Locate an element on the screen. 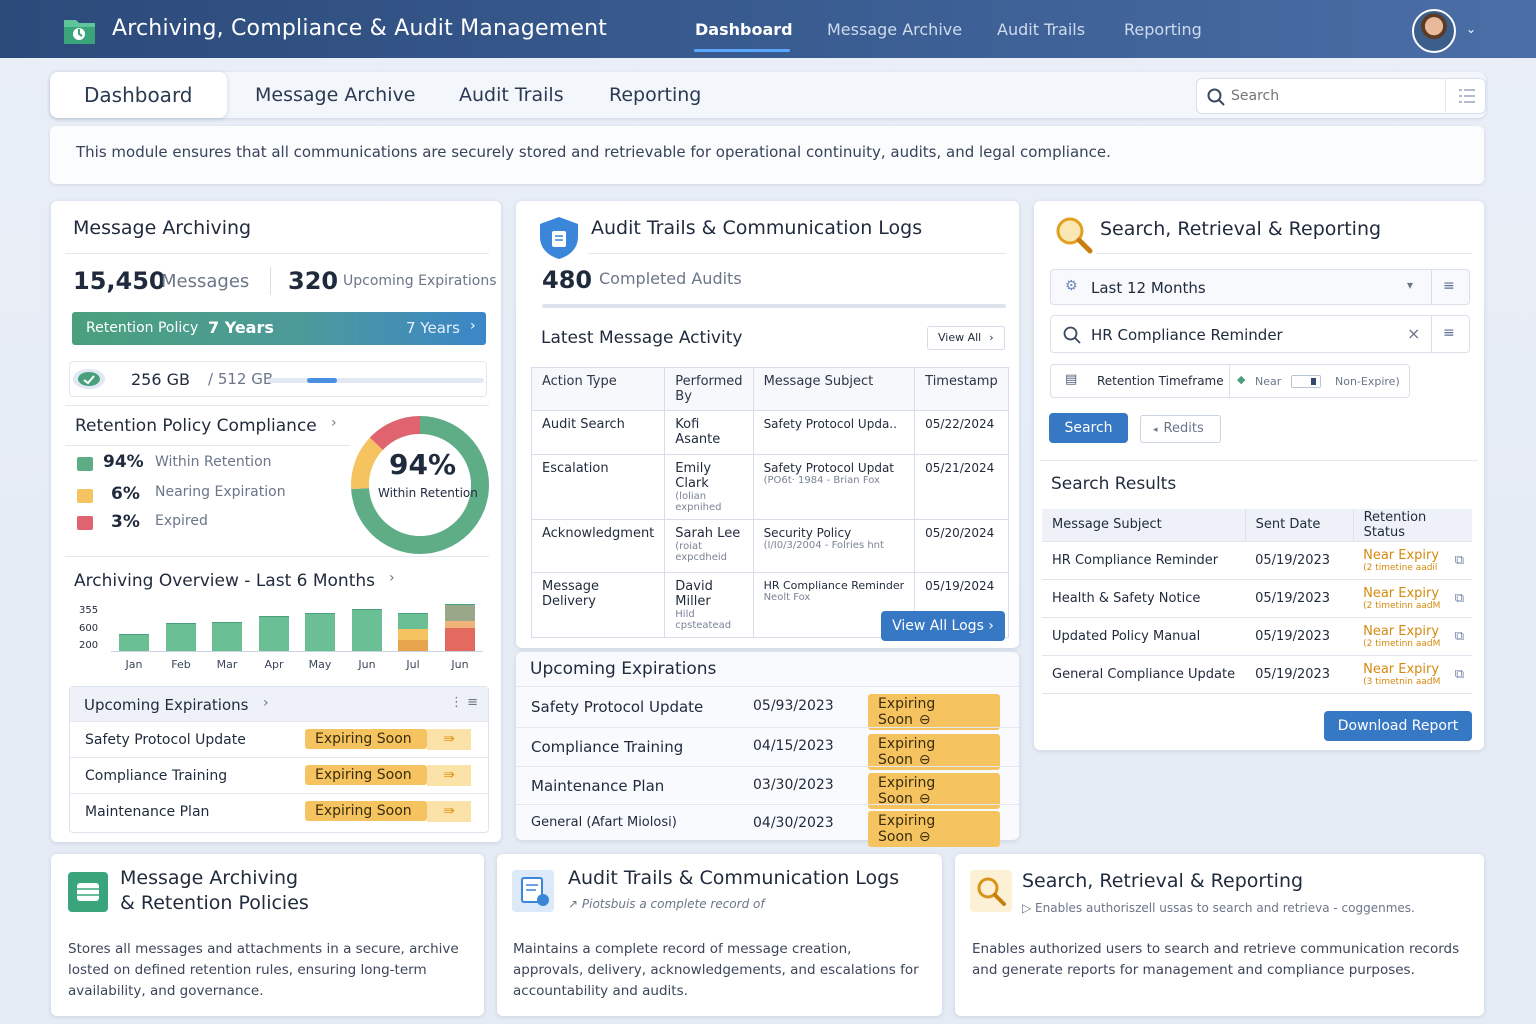 This screenshot has height=1024, width=1536. column-header: Retention Status is located at coordinates (1412, 525).